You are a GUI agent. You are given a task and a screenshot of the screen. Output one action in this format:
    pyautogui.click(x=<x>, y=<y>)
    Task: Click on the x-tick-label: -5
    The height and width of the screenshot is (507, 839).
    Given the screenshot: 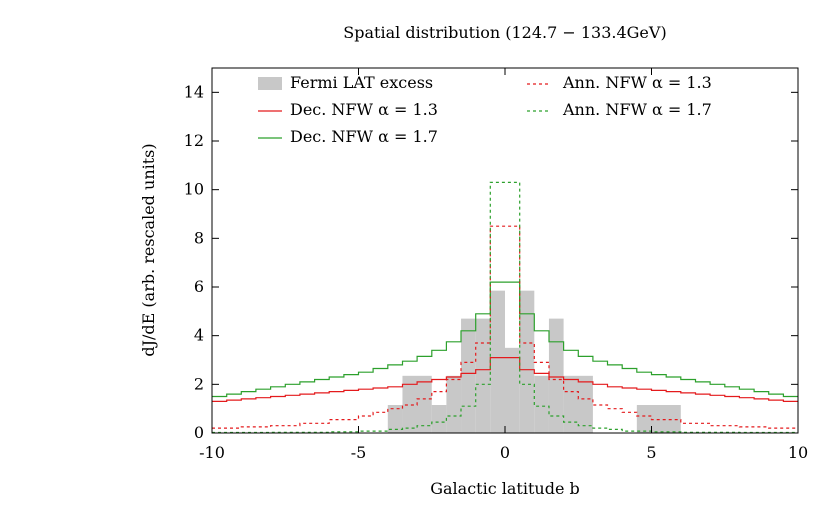 What is the action you would take?
    pyautogui.click(x=359, y=452)
    